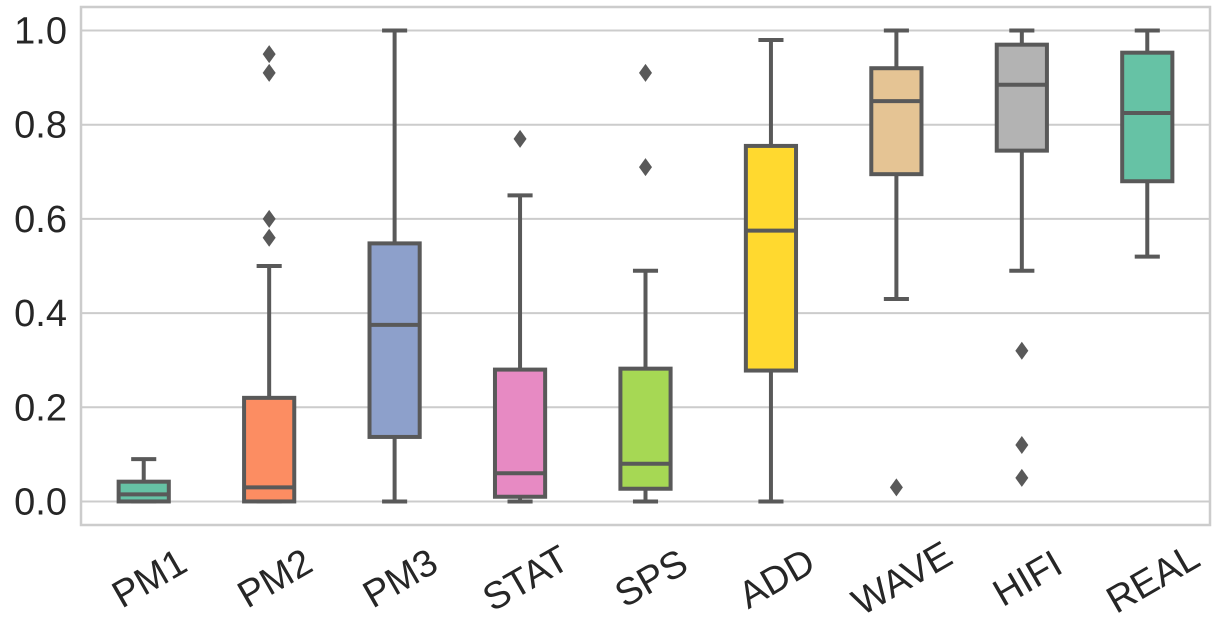  Describe the element at coordinates (40, 502) in the screenshot. I see `y-tick-label: 0.0` at that location.